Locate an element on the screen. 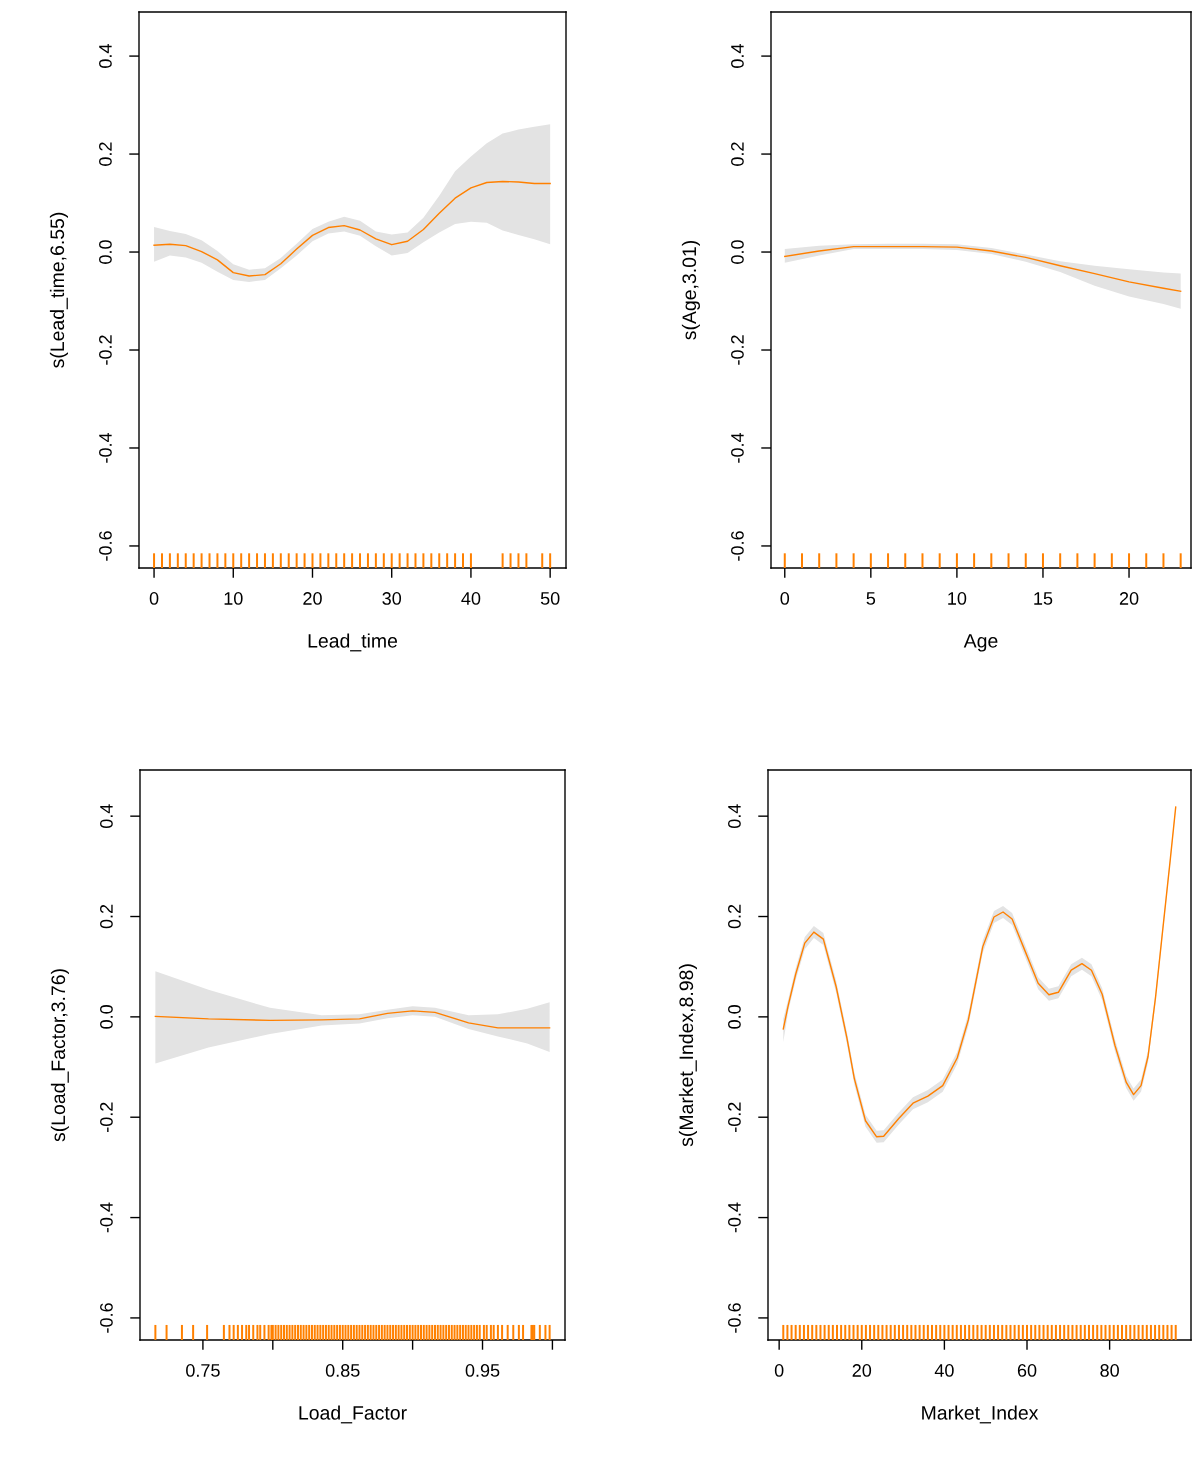  x-tick-label: 0.85 is located at coordinates (342, 1370).